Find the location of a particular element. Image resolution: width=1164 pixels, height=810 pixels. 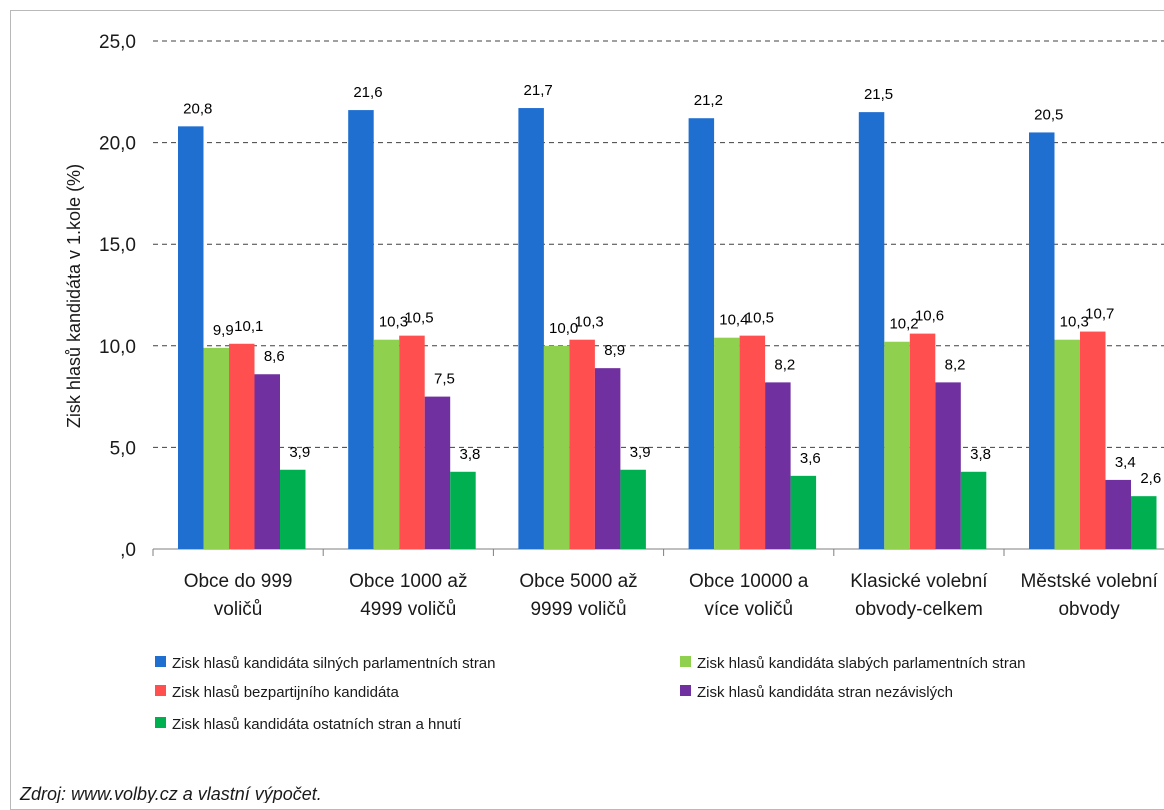

y-axis-ticks: 25,0 20,0 15,0 10,0 5,0 ,0 is located at coordinates (117, 296).